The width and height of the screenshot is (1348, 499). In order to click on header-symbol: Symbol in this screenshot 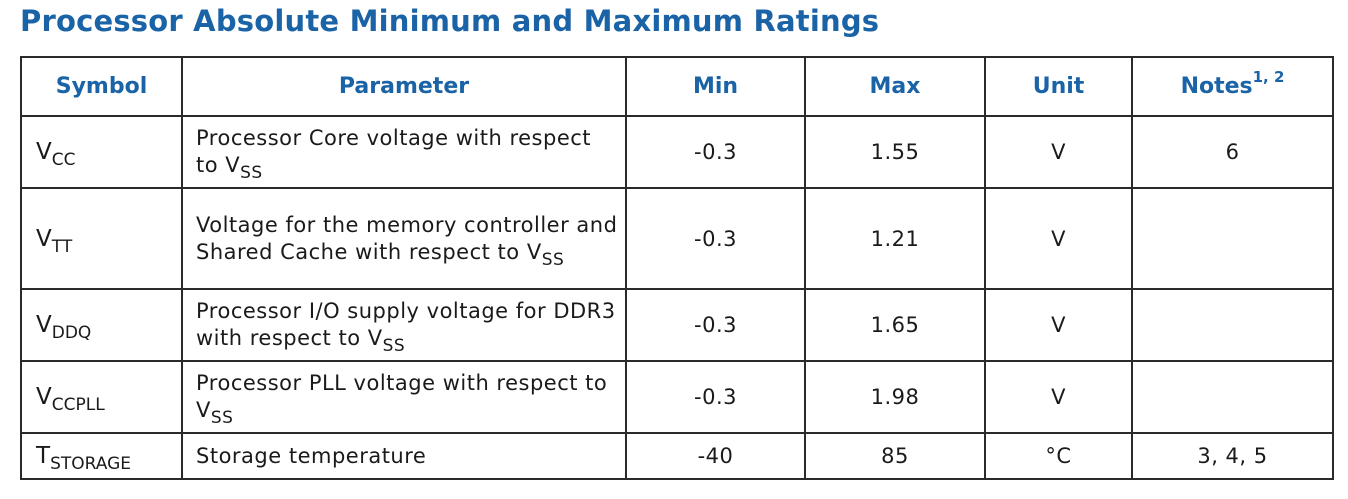, I will do `click(101, 86)`.